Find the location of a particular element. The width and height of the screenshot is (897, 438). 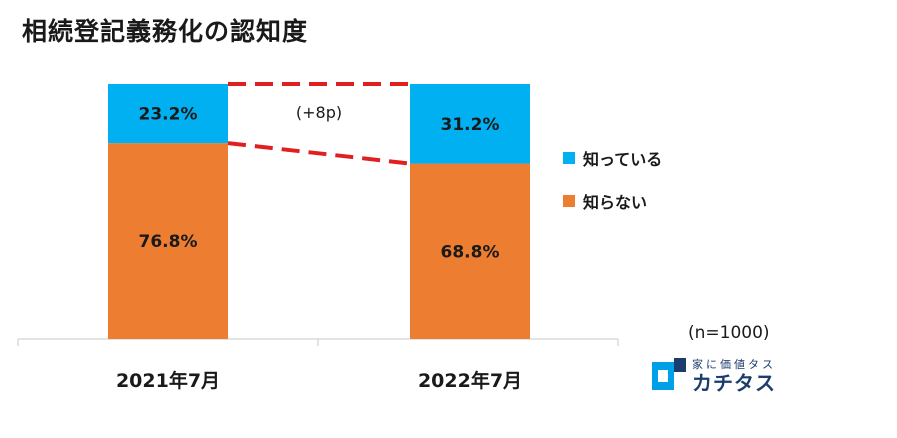

change-annotation: (+8p) is located at coordinates (319, 112).